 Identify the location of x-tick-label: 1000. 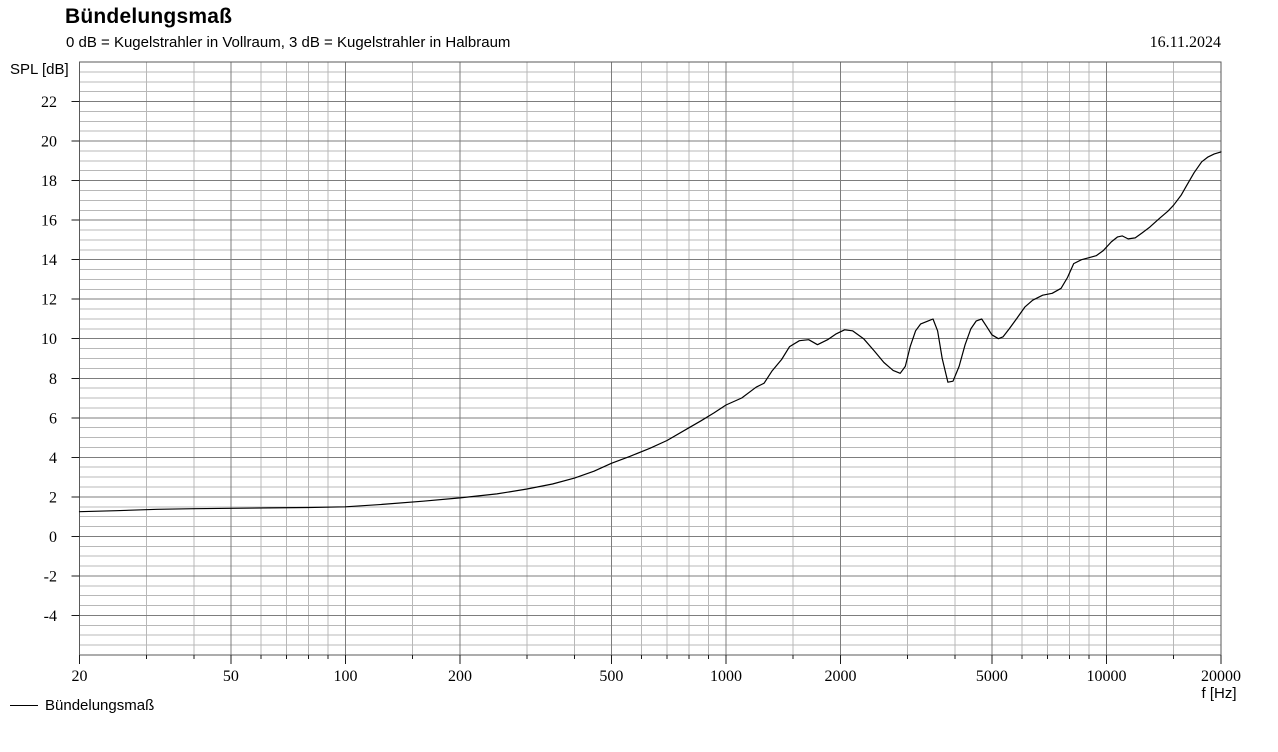
(726, 676).